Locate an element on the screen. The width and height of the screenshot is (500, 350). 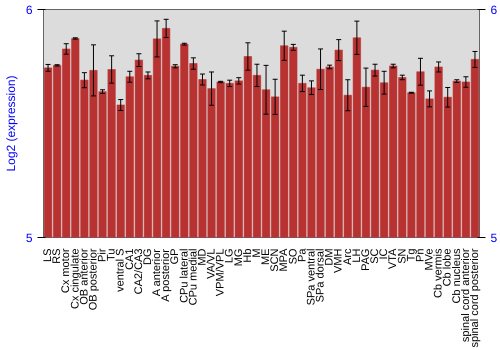
y-axis-title: Log2 (expression) is located at coordinates (11, 123).